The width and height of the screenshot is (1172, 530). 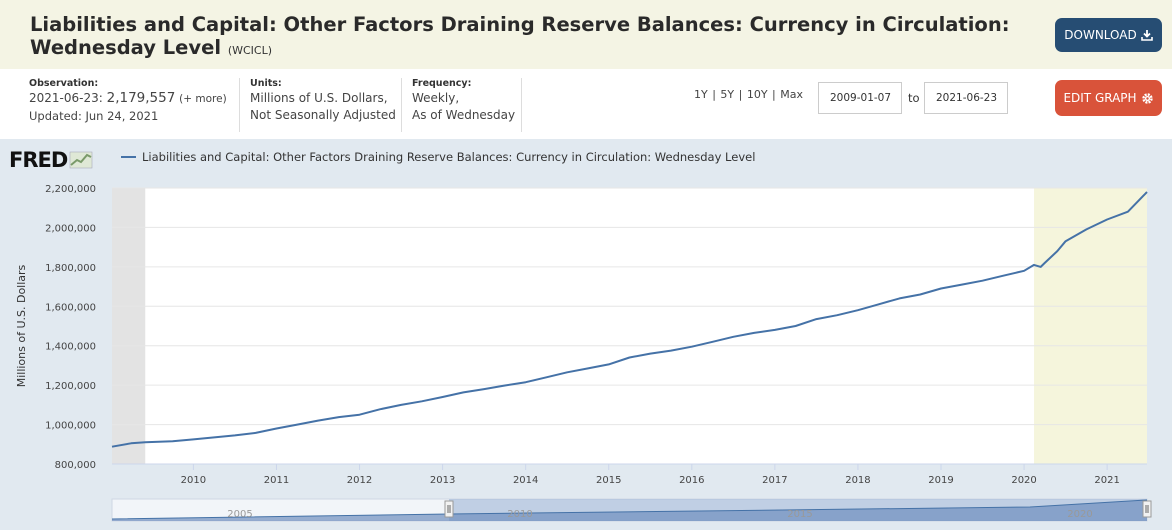 What do you see at coordinates (860, 98) in the screenshot?
I see `start-date-input: 2009-01-07` at bounding box center [860, 98].